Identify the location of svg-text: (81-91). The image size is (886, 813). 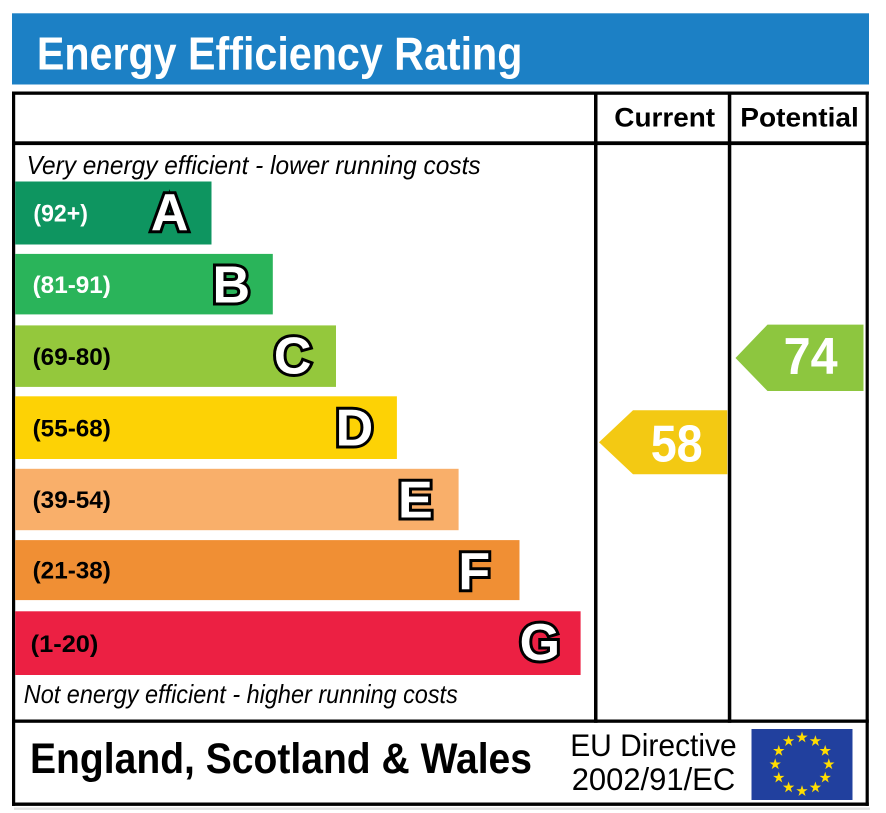
(72, 285).